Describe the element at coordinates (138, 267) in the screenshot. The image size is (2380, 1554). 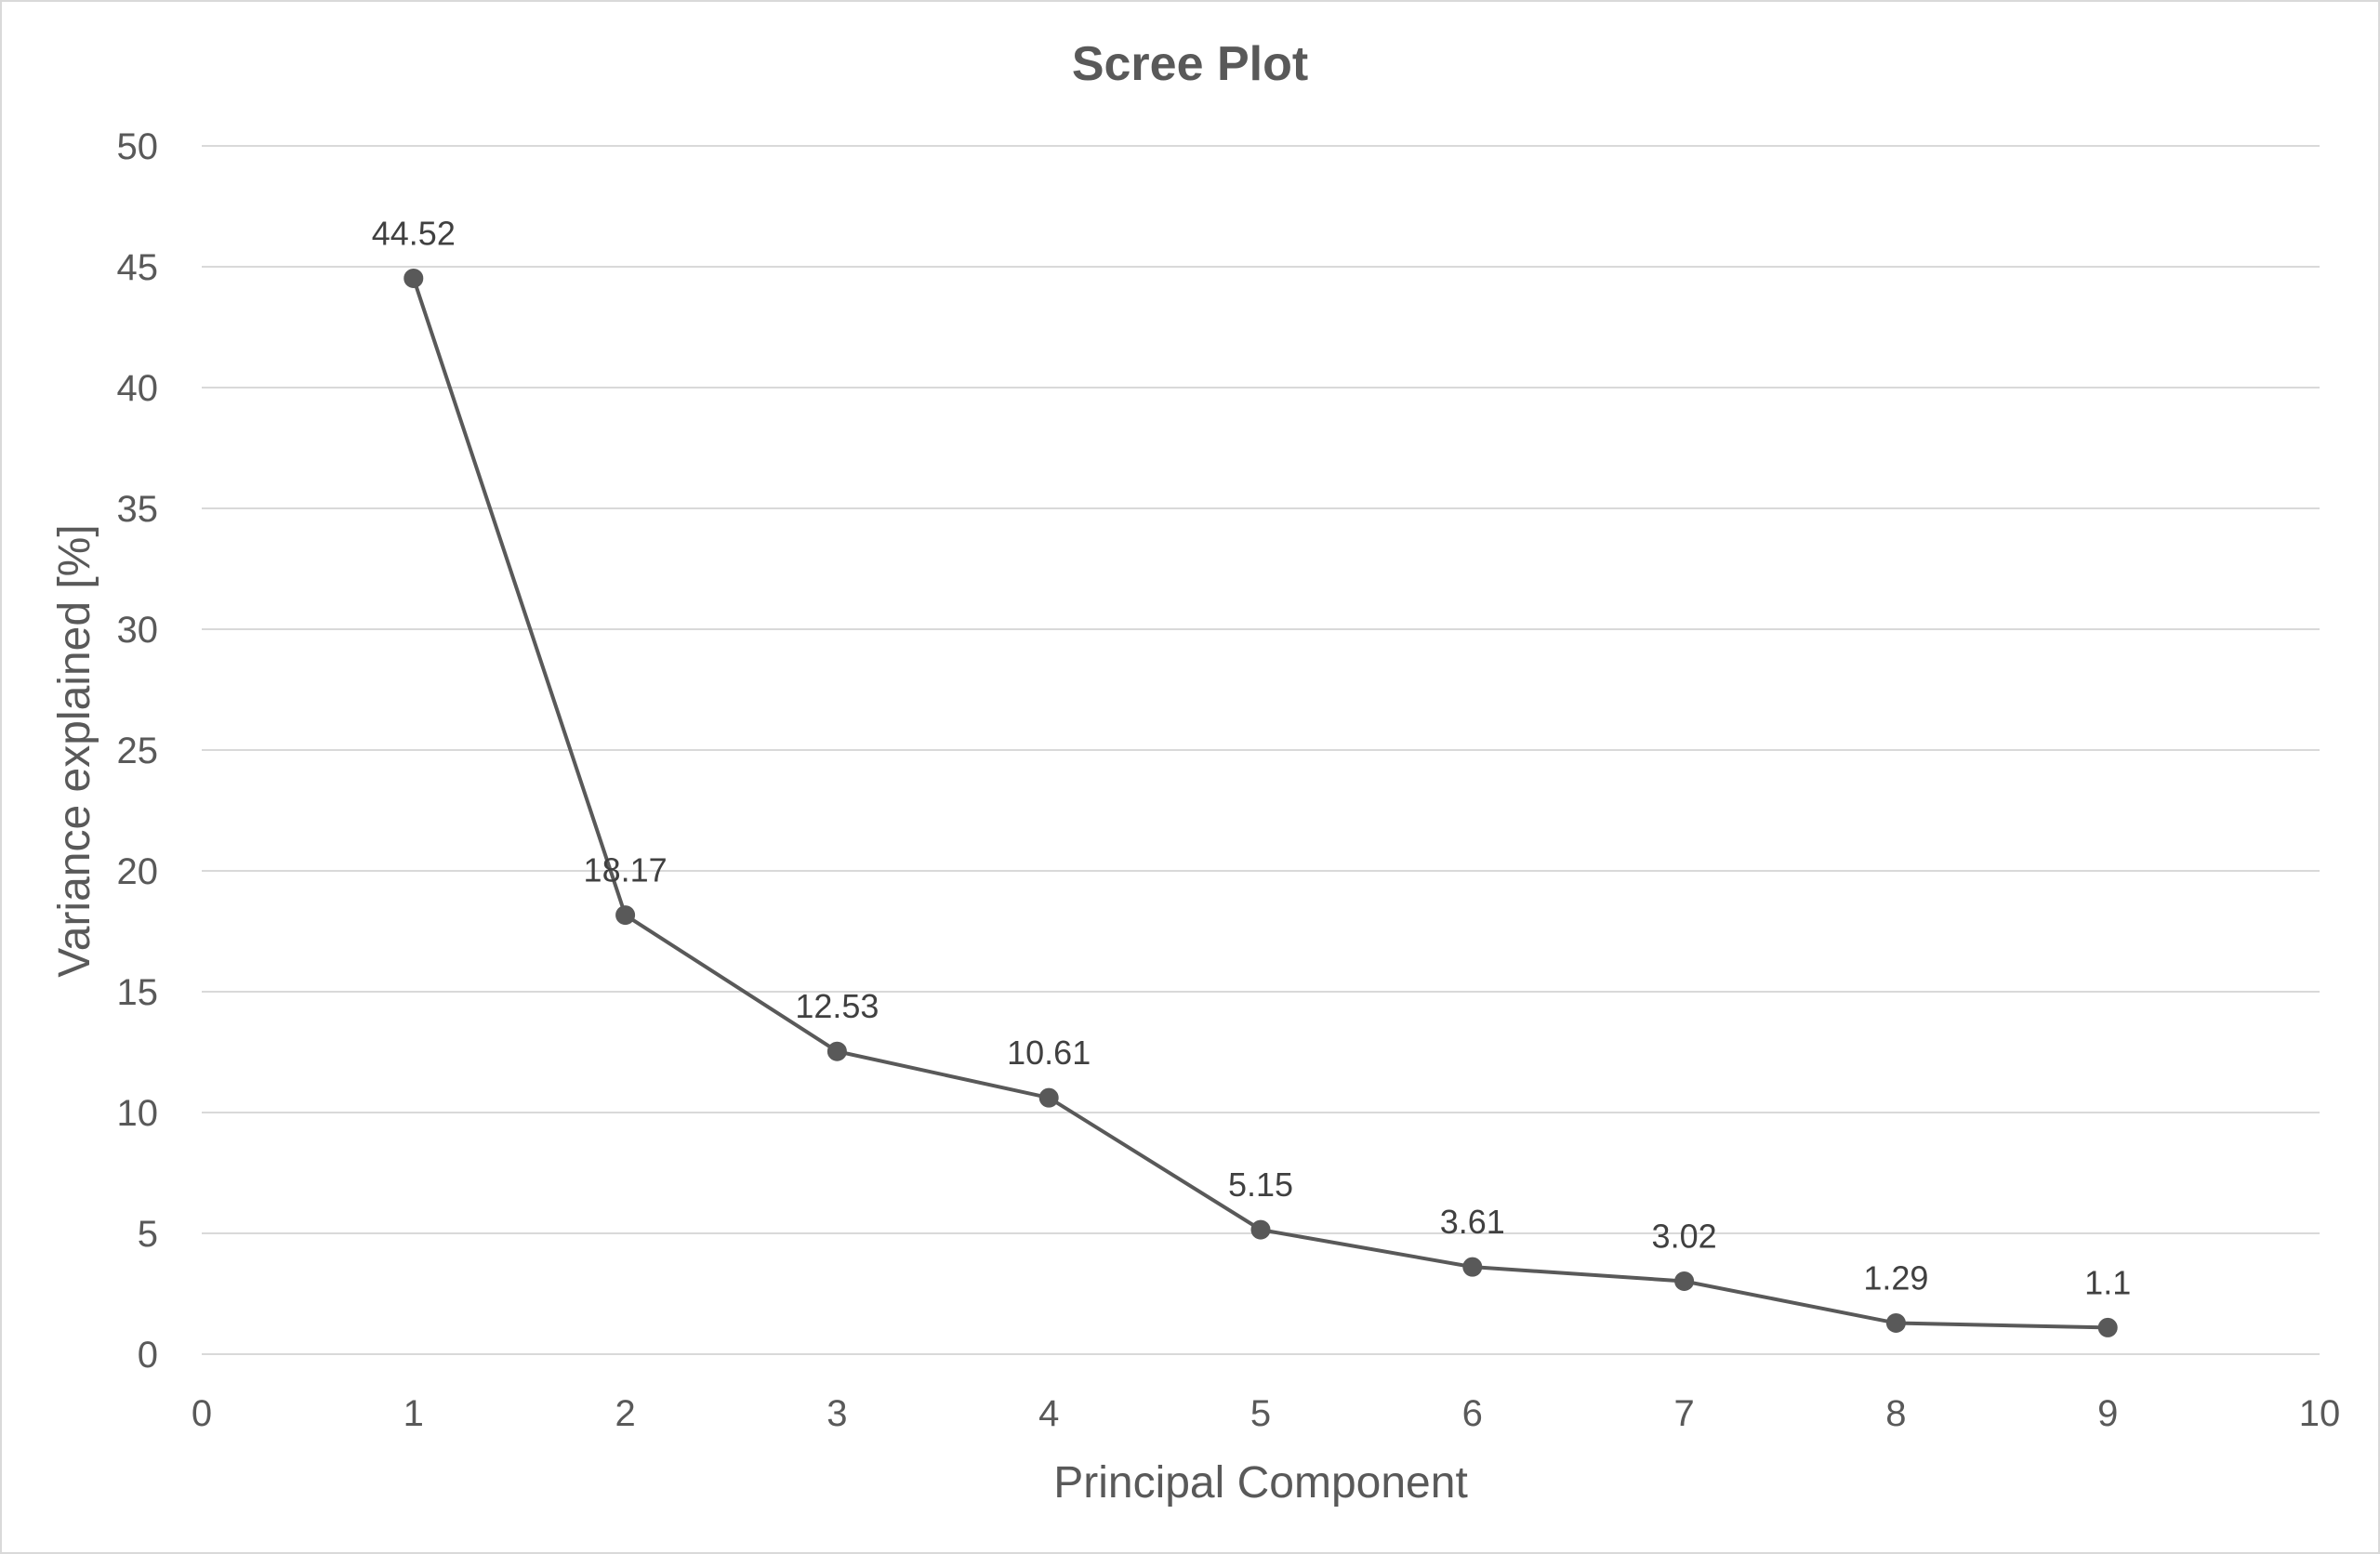
I see `y-tick-label: 45` at that location.